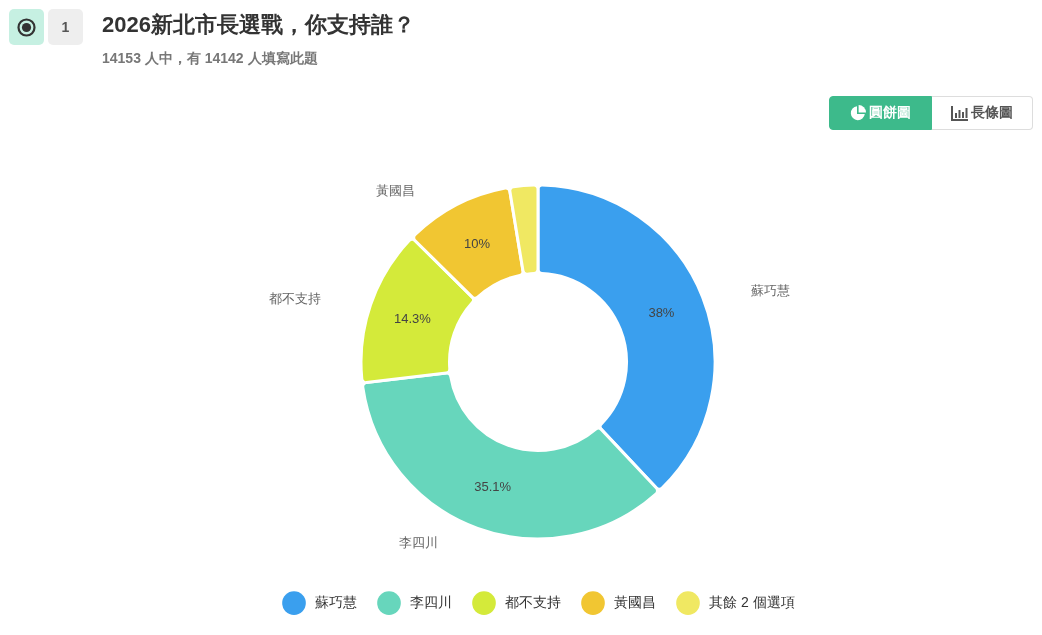 The image size is (1042, 635). Describe the element at coordinates (336, 602) in the screenshot. I see `legend-label: 蘇巧慧` at that location.